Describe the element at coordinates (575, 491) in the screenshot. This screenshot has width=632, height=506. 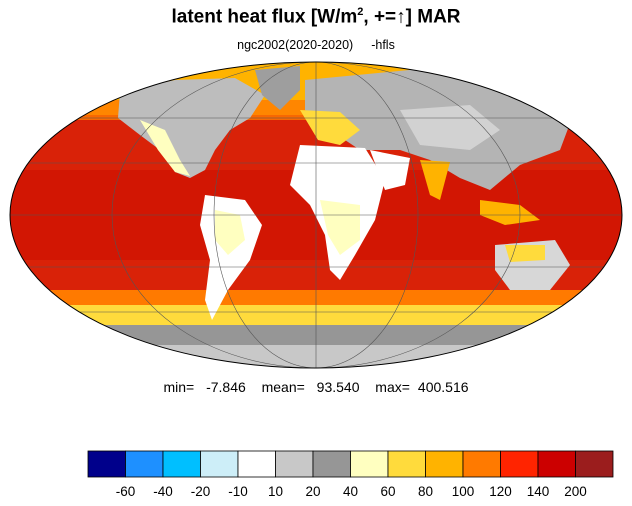
I see `colorbar-label: 200` at that location.